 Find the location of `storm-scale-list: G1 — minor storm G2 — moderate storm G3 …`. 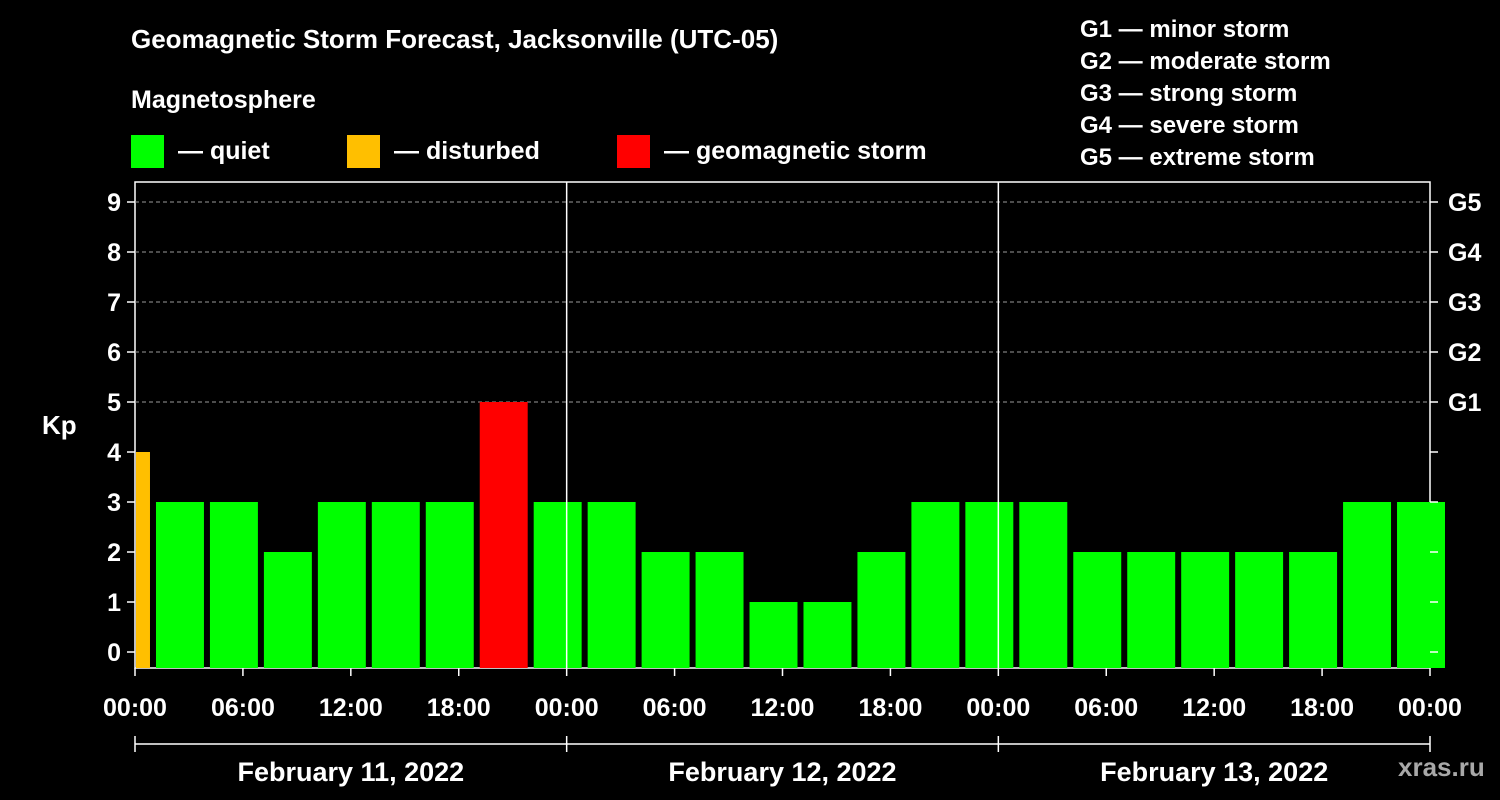

storm-scale-list: G1 — minor storm G2 — moderate storm G3 … is located at coordinates (1205, 94).